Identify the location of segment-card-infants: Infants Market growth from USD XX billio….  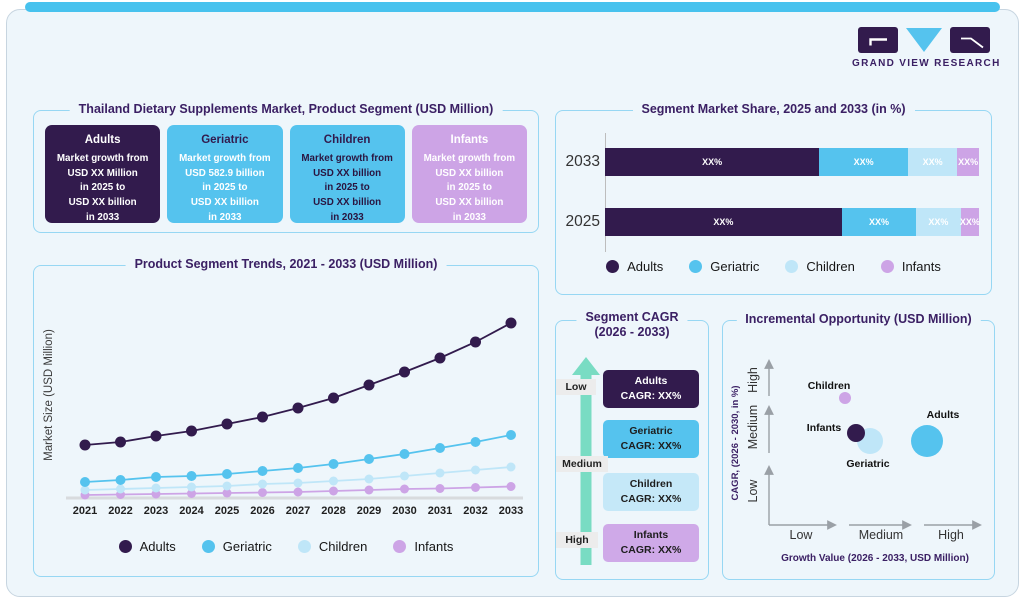
(469, 174).